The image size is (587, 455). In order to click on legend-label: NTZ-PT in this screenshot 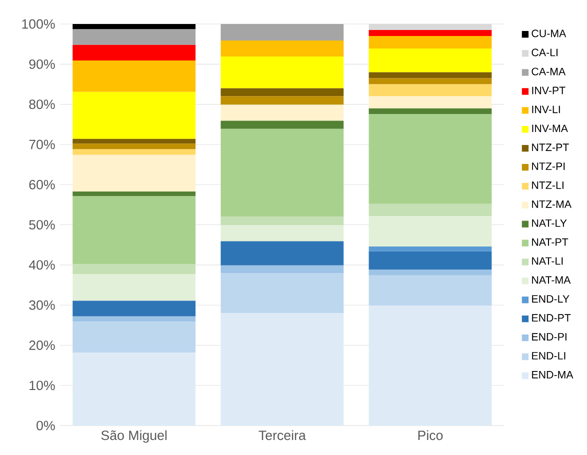, I will do `click(550, 148)`.